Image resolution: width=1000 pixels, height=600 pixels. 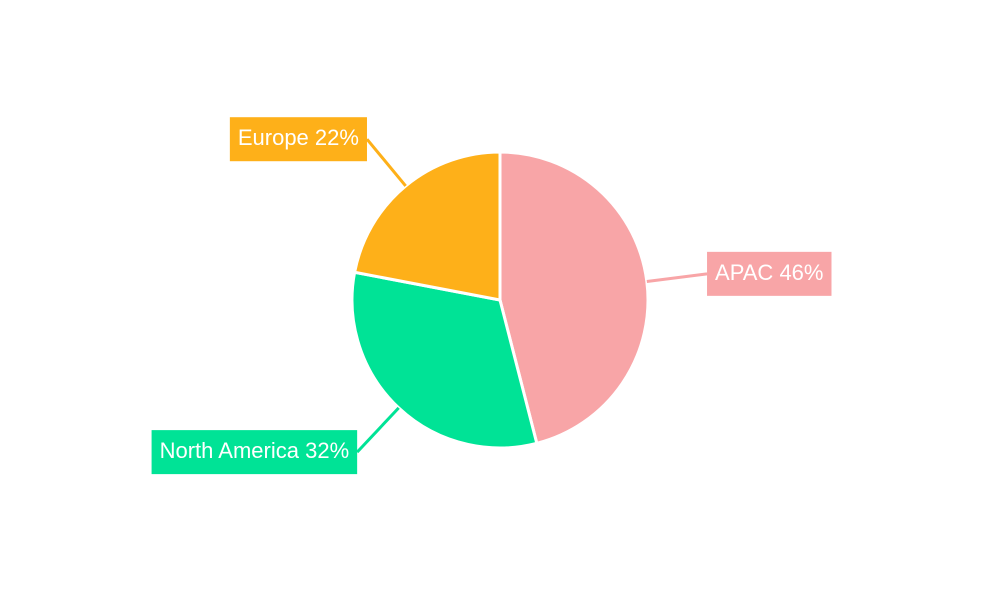 I want to click on label-category: APAC, so click(x=744, y=272).